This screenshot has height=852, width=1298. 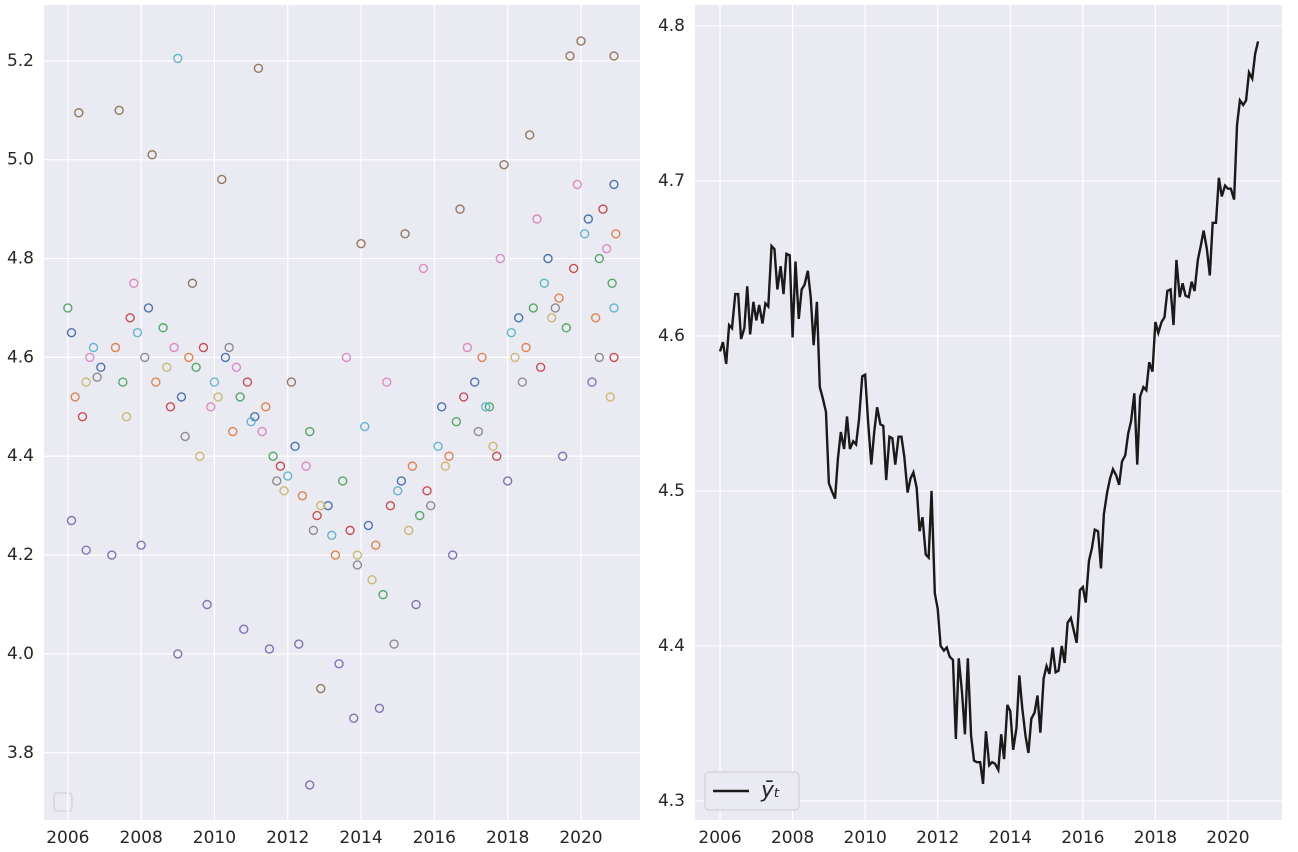 I want to click on legend-label: ȳₜ, so click(x=770, y=790).